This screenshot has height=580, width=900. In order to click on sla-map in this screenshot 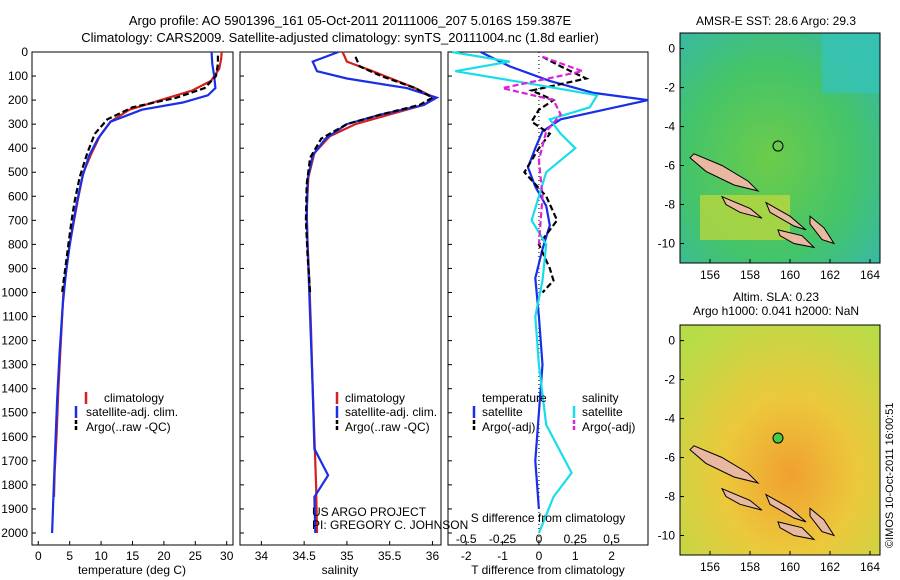, I will do `click(780, 440)`.